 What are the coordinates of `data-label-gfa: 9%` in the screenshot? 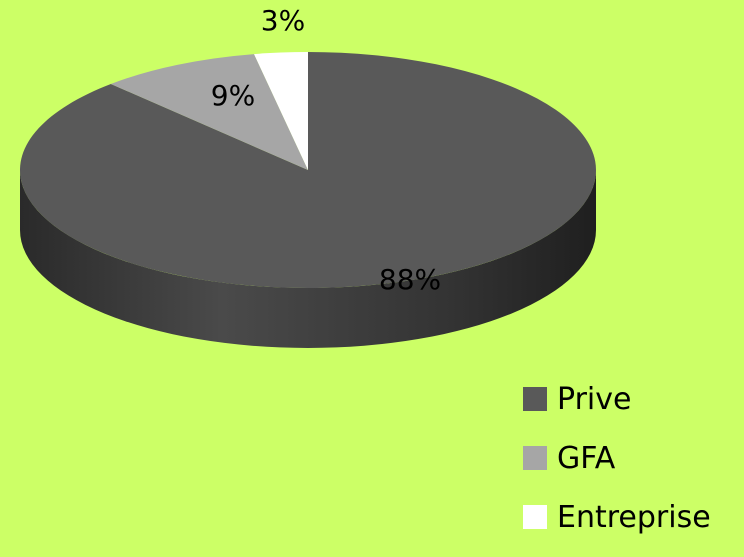 It's located at (233, 95).